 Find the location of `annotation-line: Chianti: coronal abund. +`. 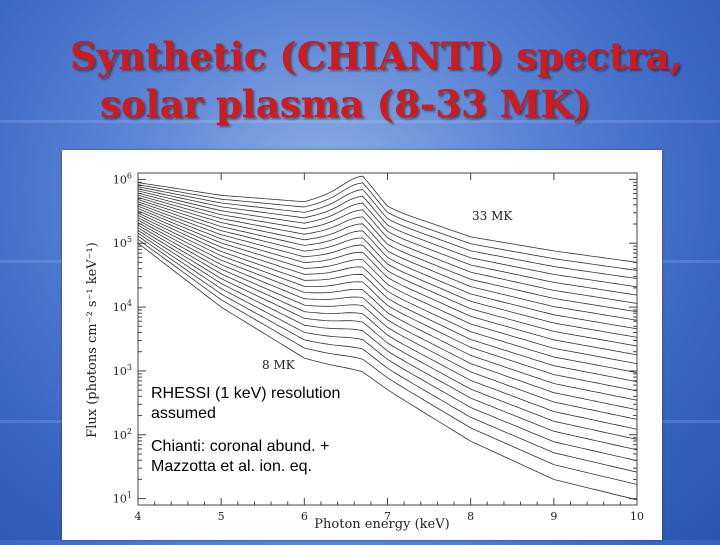

annotation-line: Chianti: coronal abund. + is located at coordinates (240, 446).